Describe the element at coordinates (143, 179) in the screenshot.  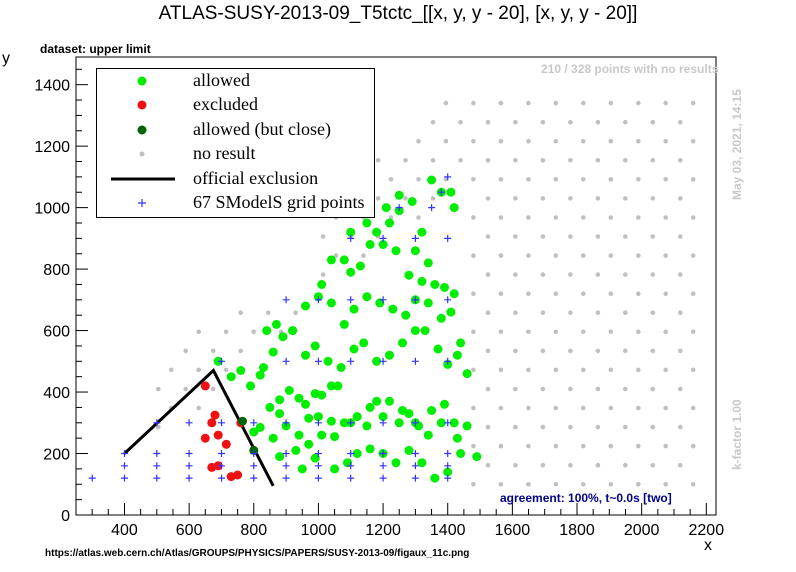
I see `legend-marker-official-exclusion` at that location.